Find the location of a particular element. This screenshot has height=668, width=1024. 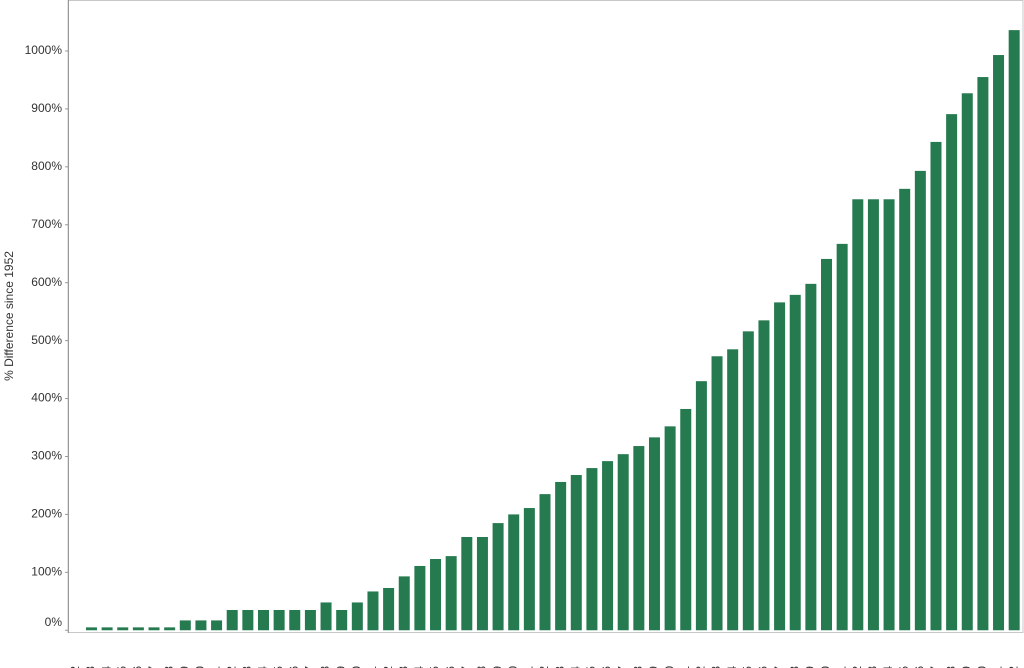

y-tick-label: 200% is located at coordinates (46, 514).